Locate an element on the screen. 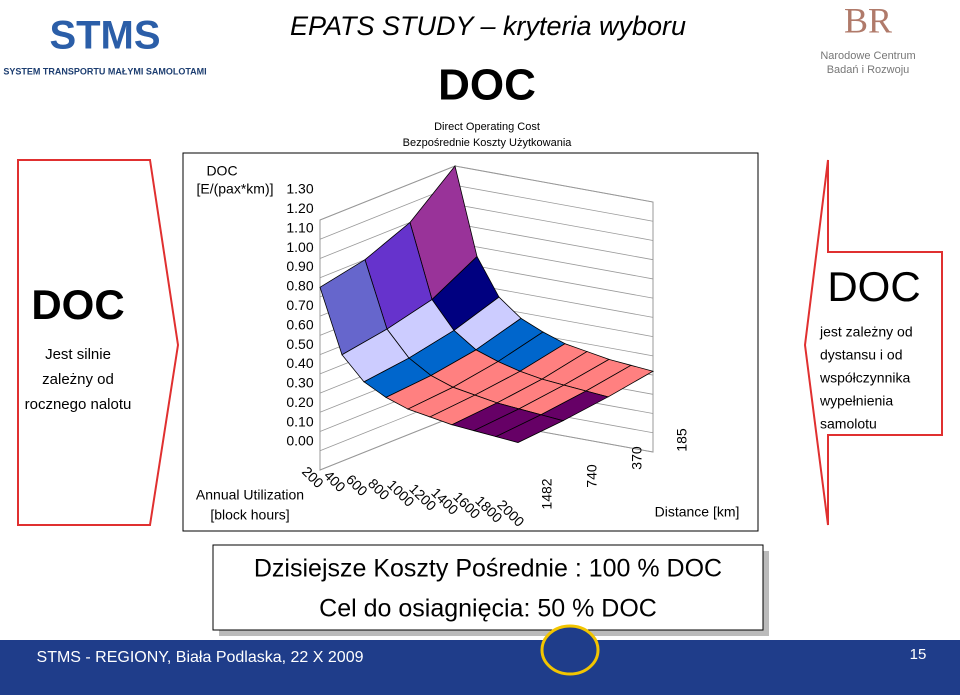 This screenshot has height=700, width=960. summary-line: Cel do osiagnięcia: 50 % DOC is located at coordinates (488, 609).